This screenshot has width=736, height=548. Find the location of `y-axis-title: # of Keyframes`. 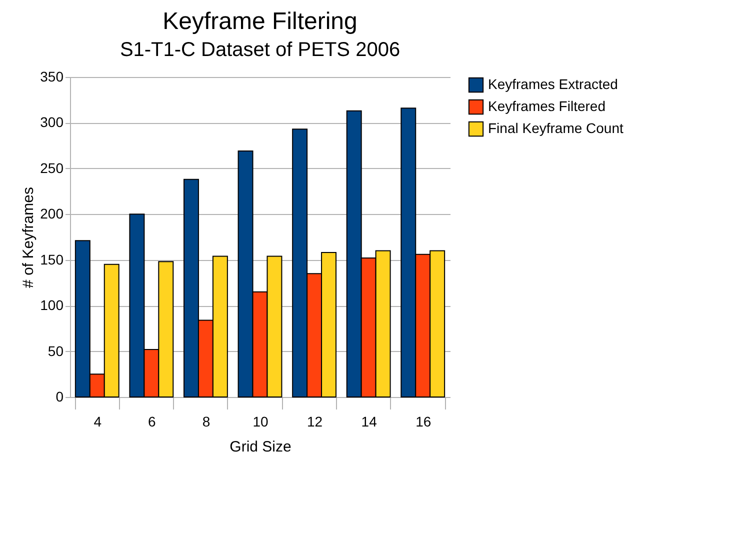

y-axis-title: # of Keyframes is located at coordinates (29, 237).